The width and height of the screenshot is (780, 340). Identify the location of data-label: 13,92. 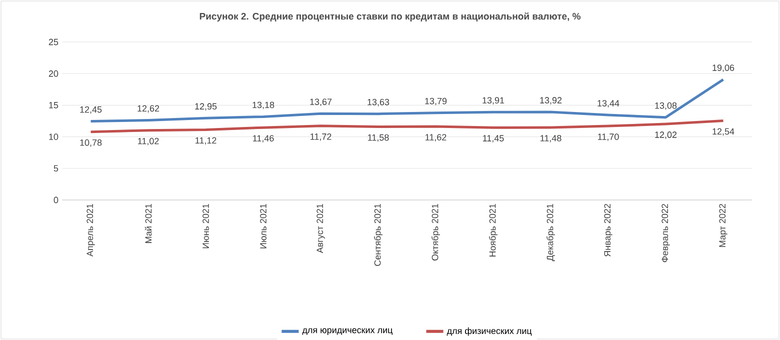
(551, 100).